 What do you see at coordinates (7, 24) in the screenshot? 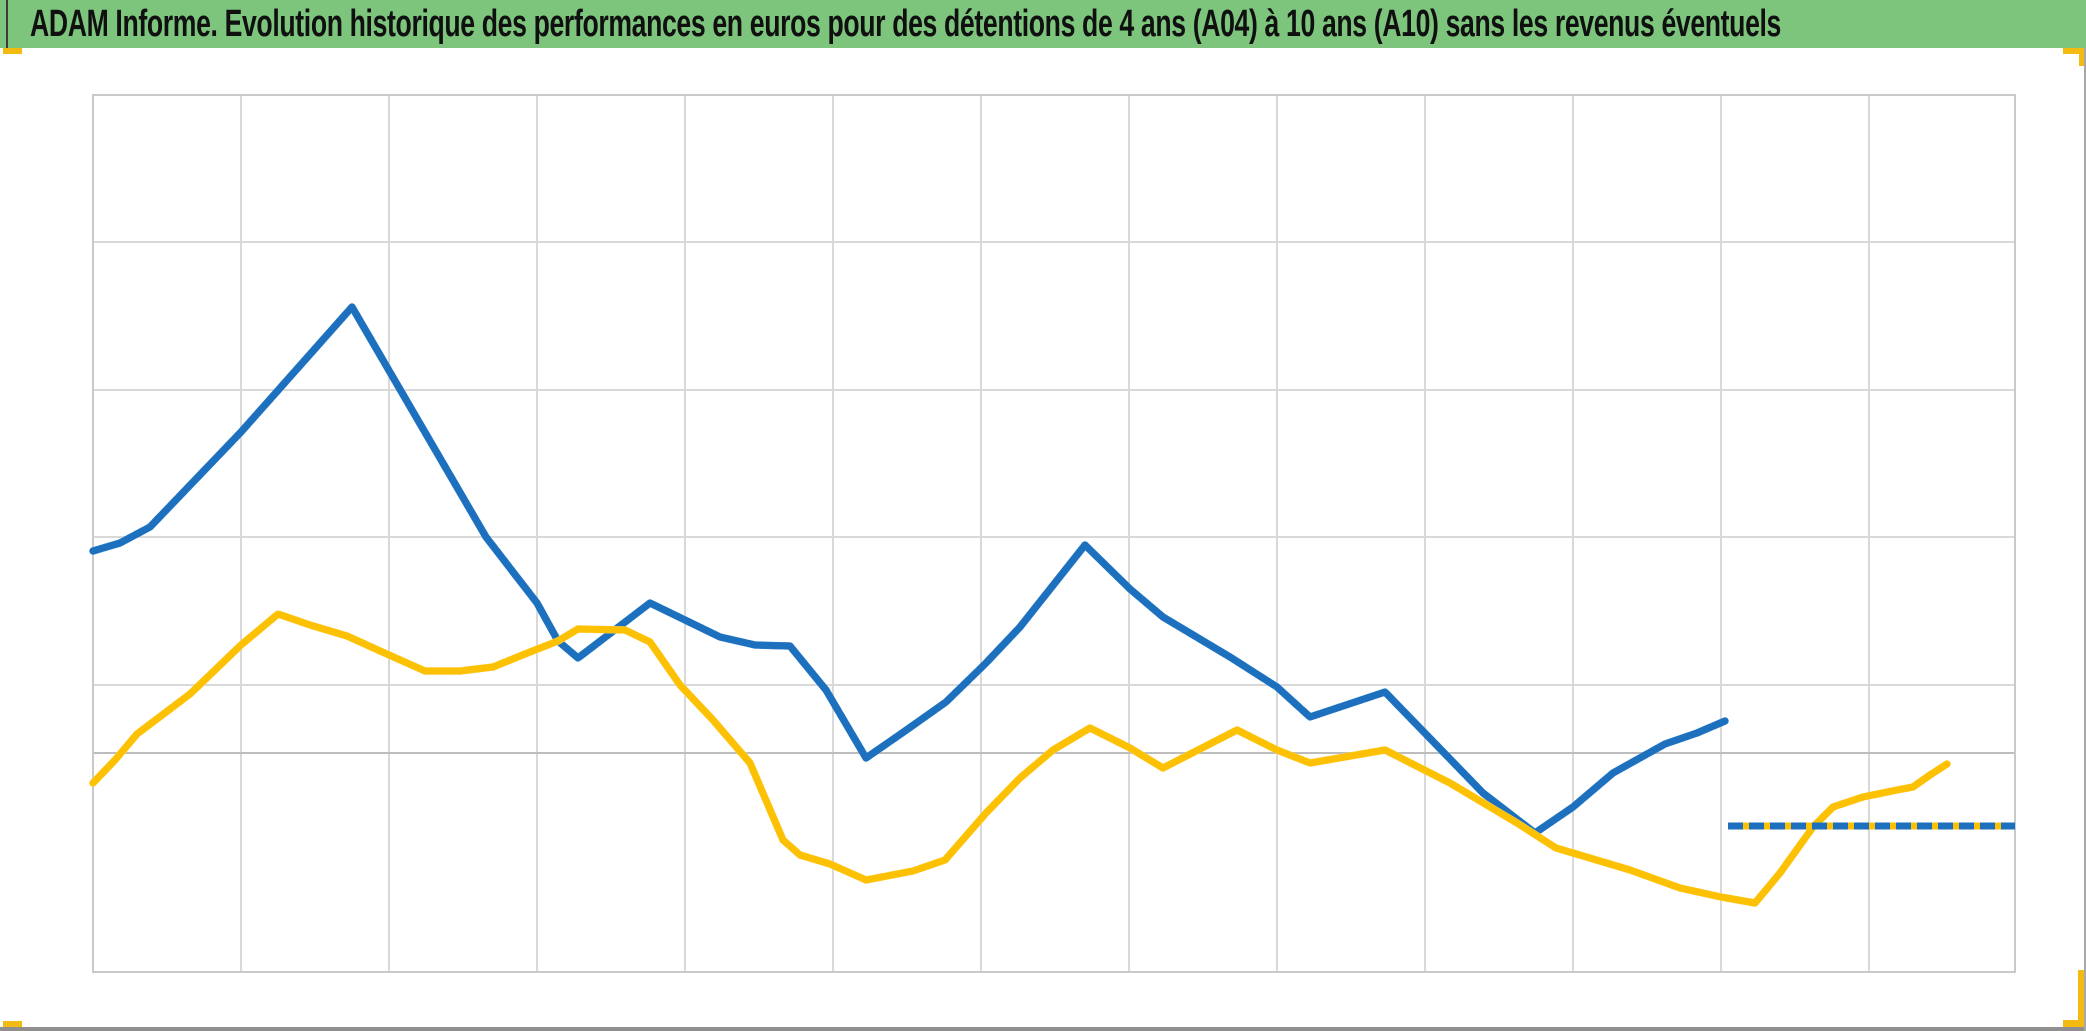
I see `header-left-edge` at bounding box center [7, 24].